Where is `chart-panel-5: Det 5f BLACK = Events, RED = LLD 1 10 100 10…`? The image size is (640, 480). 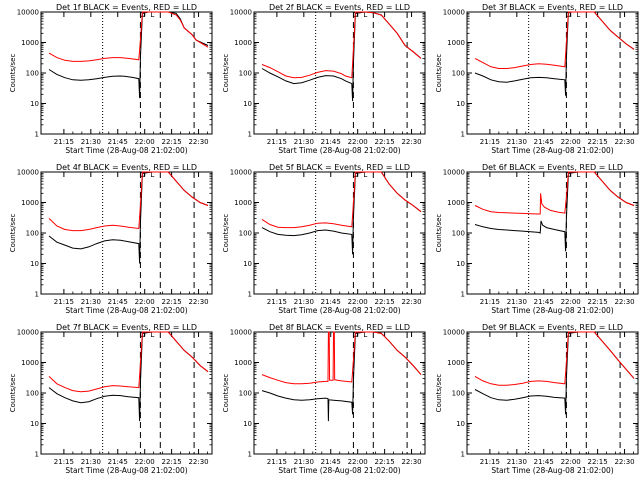 chart-panel-5: Det 5f BLACK = Events, RED = LLD 1 10 100 10… is located at coordinates (324, 239).